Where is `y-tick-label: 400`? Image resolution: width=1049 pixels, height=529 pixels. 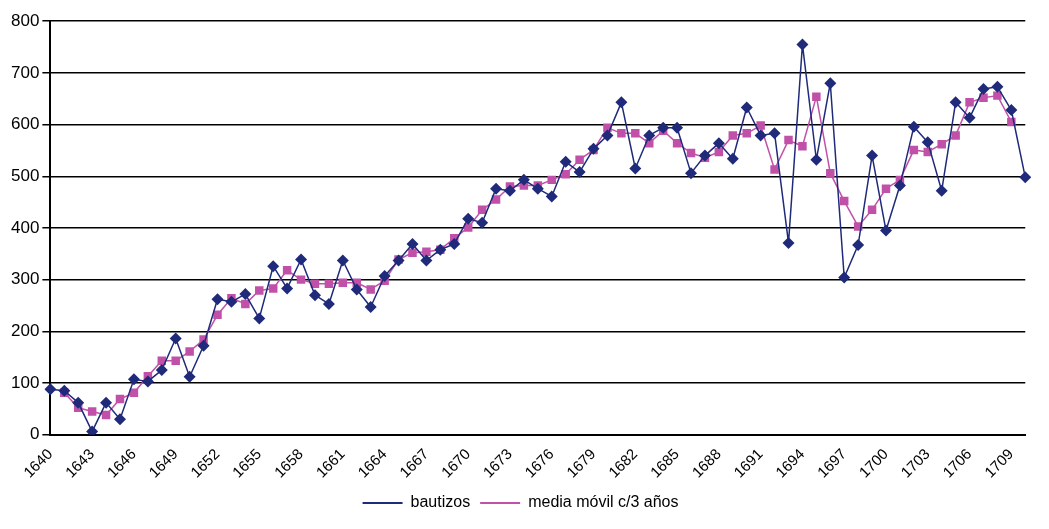 y-tick-label: 400 is located at coordinates (25, 227).